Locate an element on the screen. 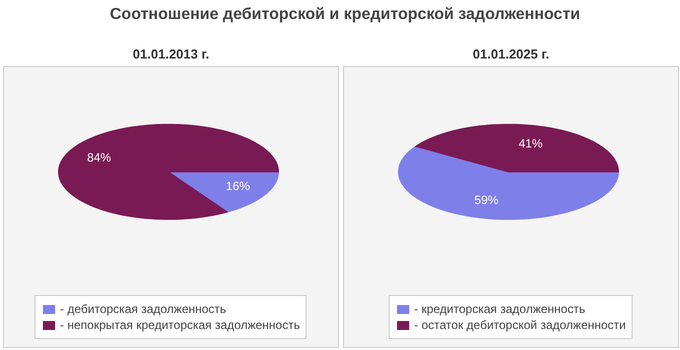  legend-label: - дебиторская задолженность is located at coordinates (143, 309).